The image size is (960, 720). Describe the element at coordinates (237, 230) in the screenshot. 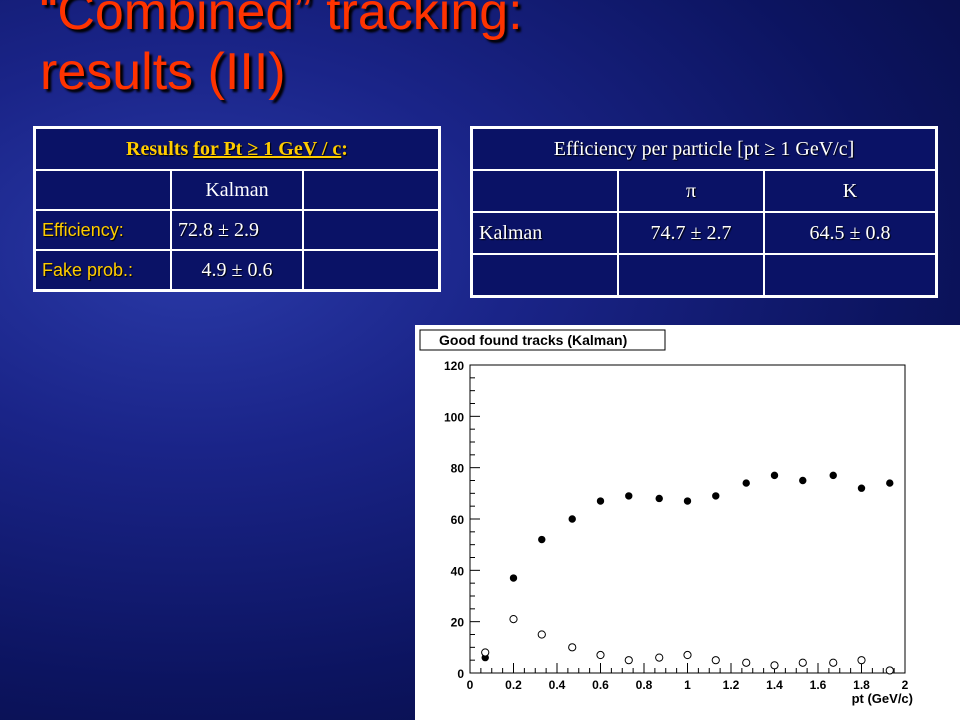

I see `efficiency-value: 72.8 ± 2.9` at that location.